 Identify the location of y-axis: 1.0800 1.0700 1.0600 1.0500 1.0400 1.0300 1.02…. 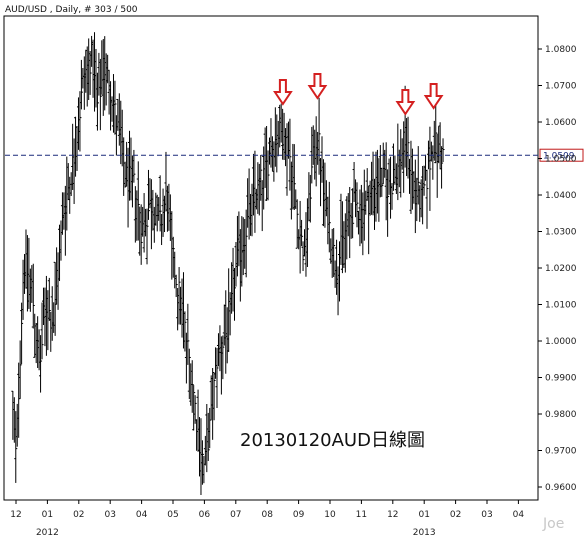
(557, 269).